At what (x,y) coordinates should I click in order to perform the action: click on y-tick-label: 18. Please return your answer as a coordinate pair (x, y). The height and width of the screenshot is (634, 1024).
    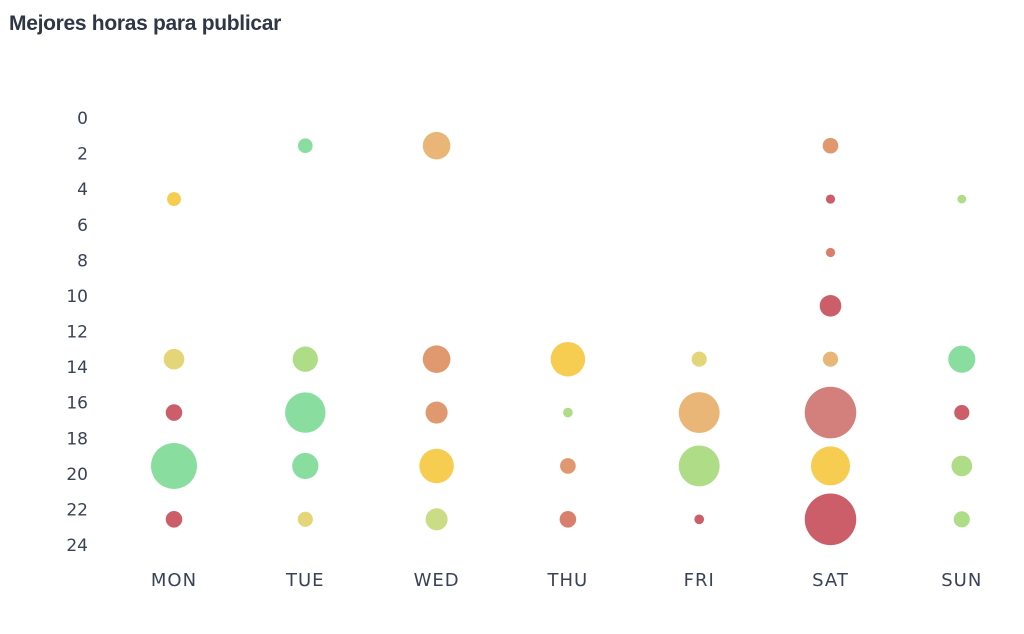
    Looking at the image, I should click on (77, 439).